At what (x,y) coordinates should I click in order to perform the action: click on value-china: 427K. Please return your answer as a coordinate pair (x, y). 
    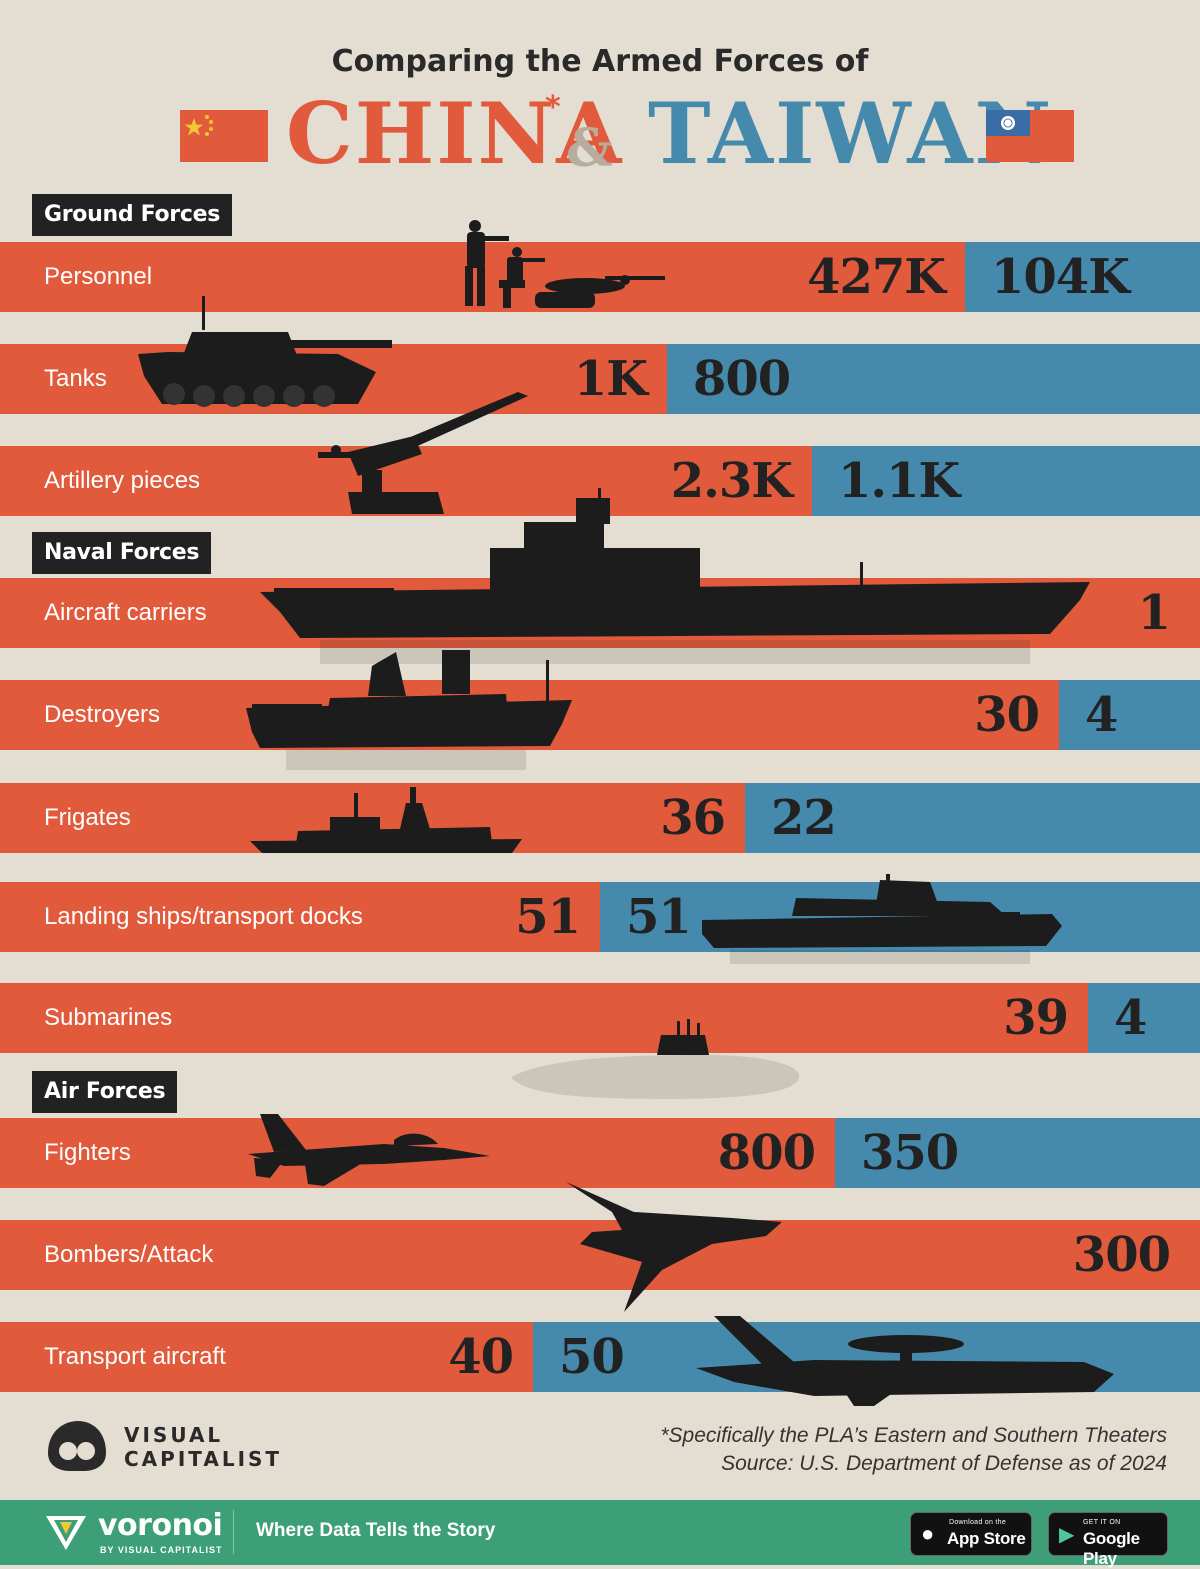
    Looking at the image, I should click on (876, 277).